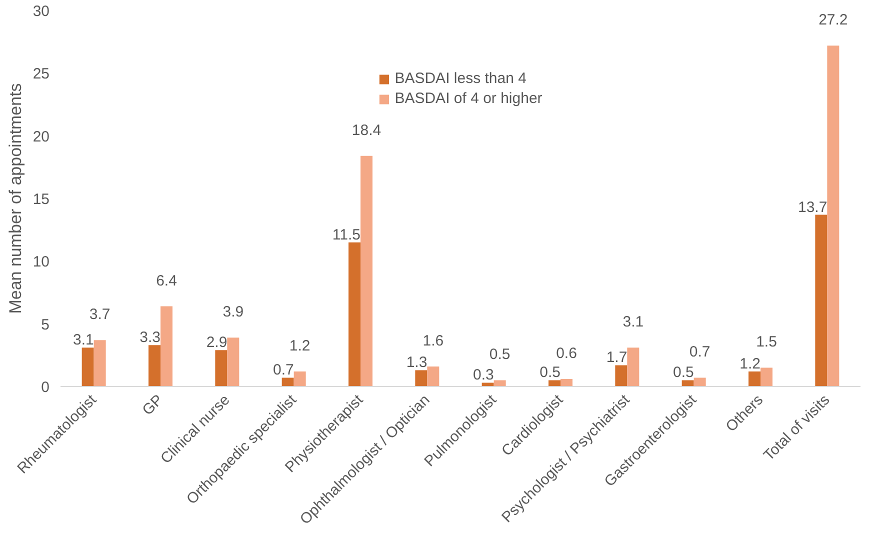  Describe the element at coordinates (468, 98) in the screenshot. I see `legend-label: BASDAI of 4 or higher` at that location.